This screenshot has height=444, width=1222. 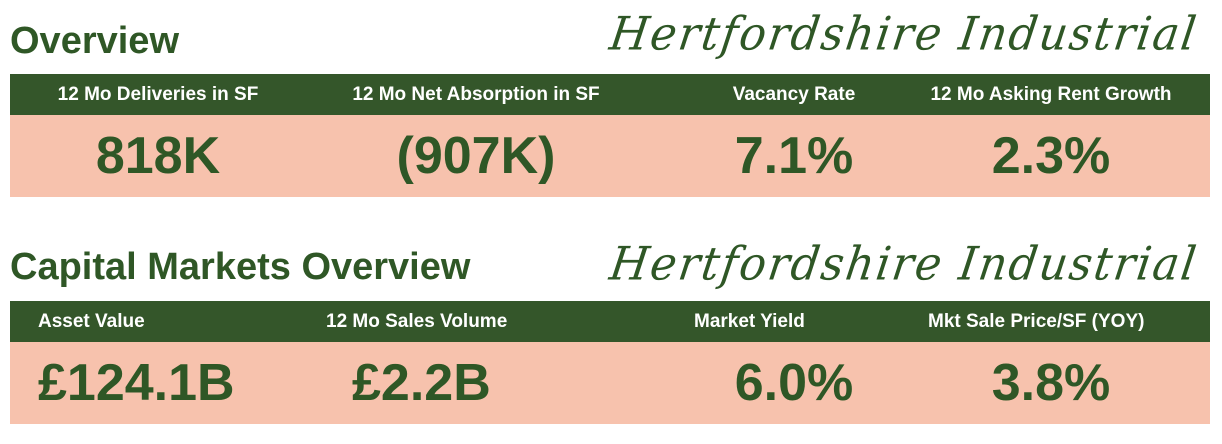 What do you see at coordinates (749, 321) in the screenshot?
I see `metric-label-market-yield: Market Yield` at bounding box center [749, 321].